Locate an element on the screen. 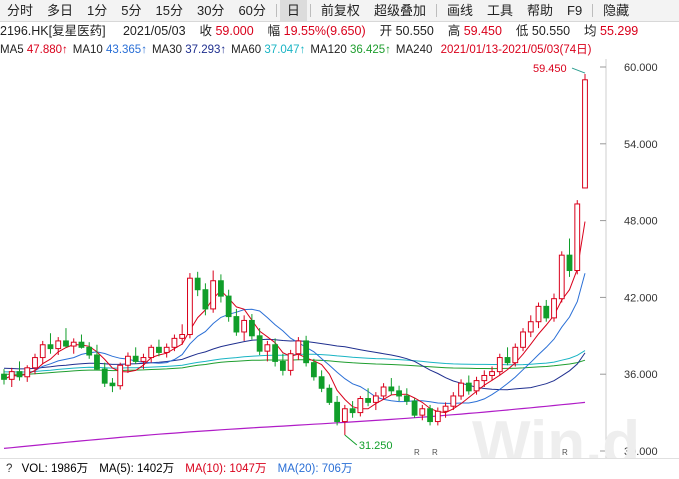 The width and height of the screenshot is (679, 479). ma-legend-item-ma30: MA30 37.293↑ is located at coordinates (189, 50).